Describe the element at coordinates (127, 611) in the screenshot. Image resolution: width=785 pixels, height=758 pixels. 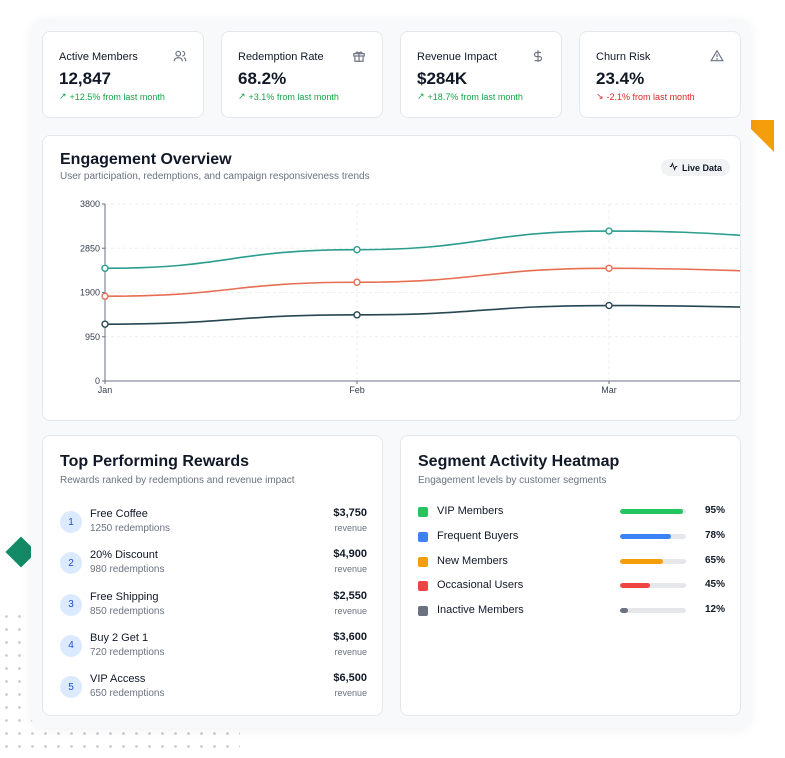
I see `reward-redemptions: 850 redemptions` at that location.